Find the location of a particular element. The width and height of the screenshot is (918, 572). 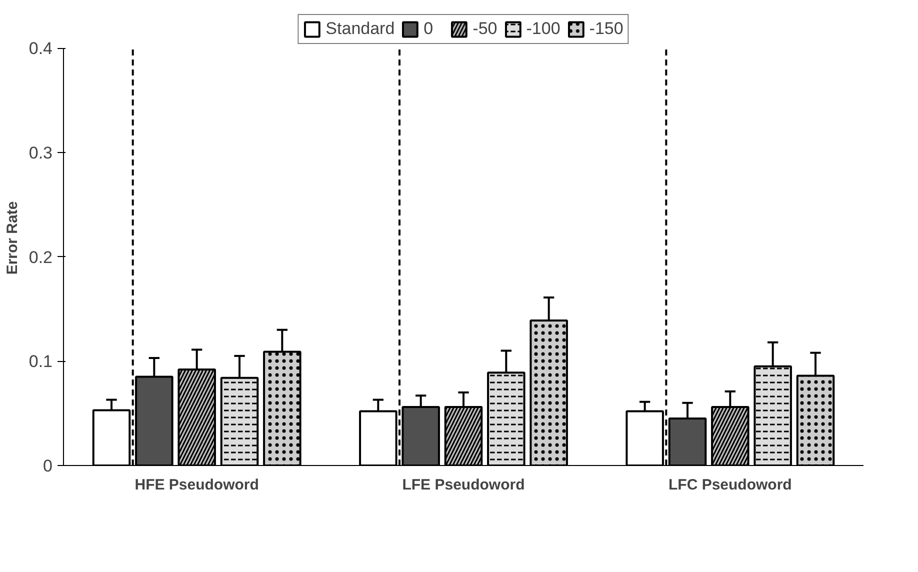

y-tick-label: 0 is located at coordinates (48, 466).